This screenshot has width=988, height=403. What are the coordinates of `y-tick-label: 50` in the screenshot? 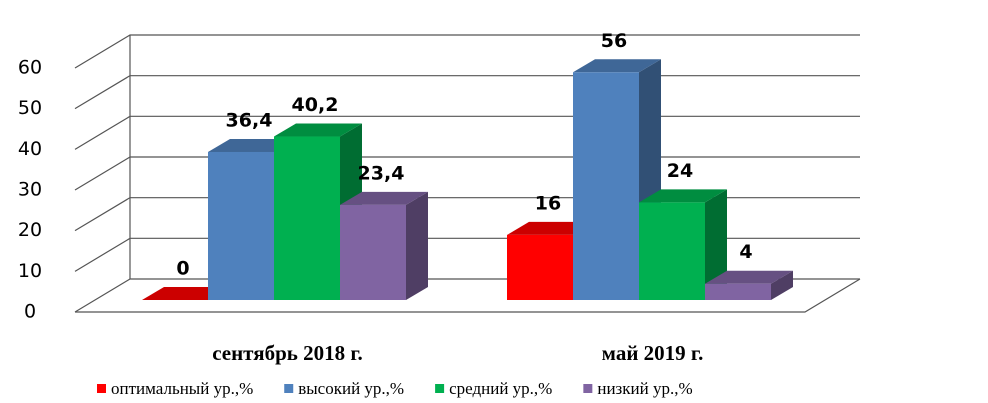 It's located at (30, 108).